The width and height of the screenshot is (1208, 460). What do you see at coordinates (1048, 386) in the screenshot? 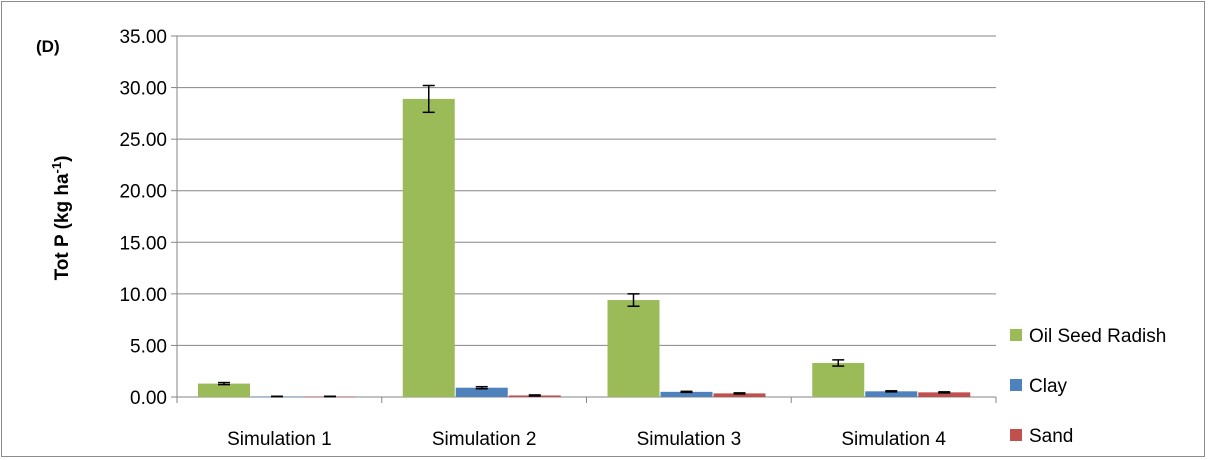
I see `legend-label: Clay` at bounding box center [1048, 386].